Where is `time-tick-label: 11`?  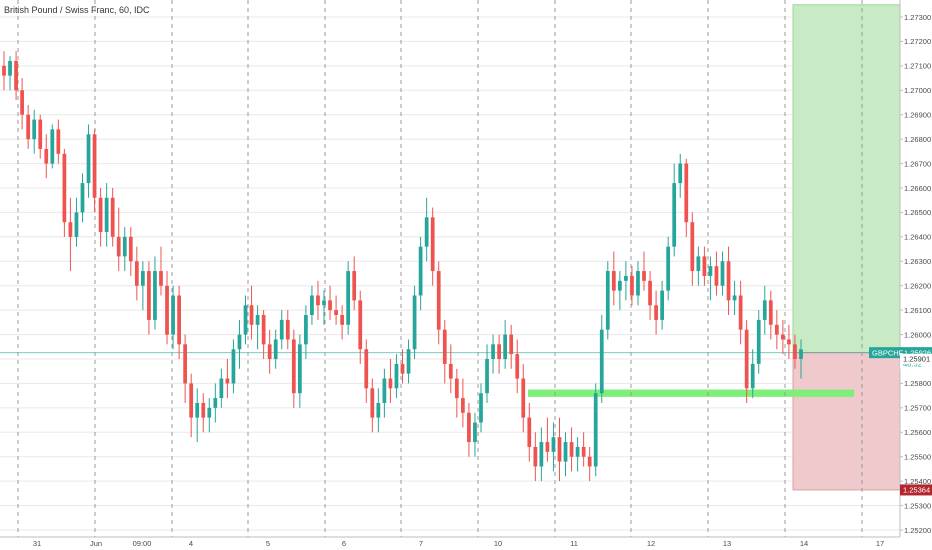 time-tick-label: 11 is located at coordinates (574, 543).